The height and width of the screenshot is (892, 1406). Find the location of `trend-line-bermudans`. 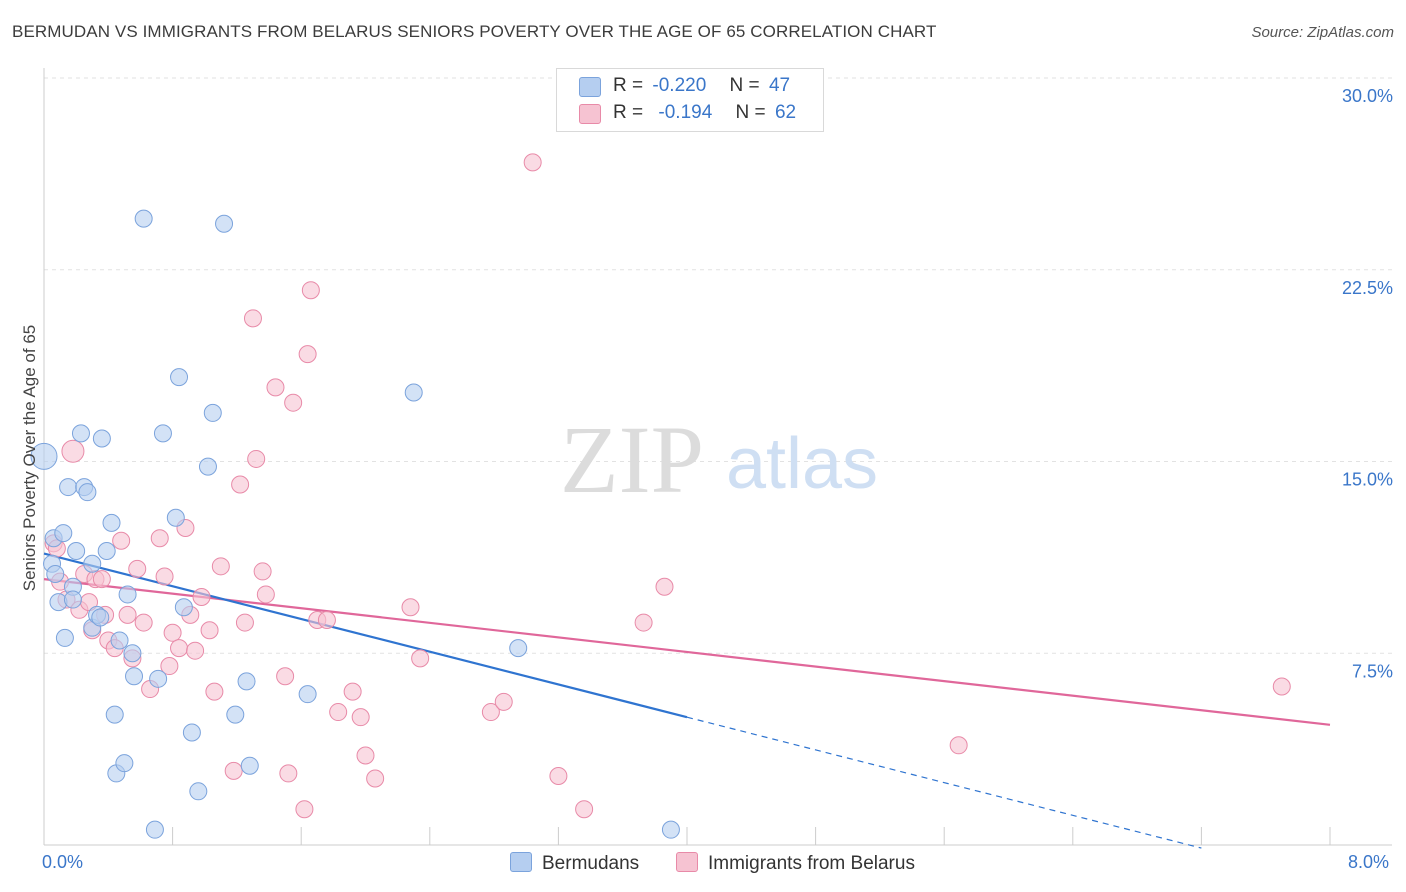

trend-line-bermudans is located at coordinates (365, 635).